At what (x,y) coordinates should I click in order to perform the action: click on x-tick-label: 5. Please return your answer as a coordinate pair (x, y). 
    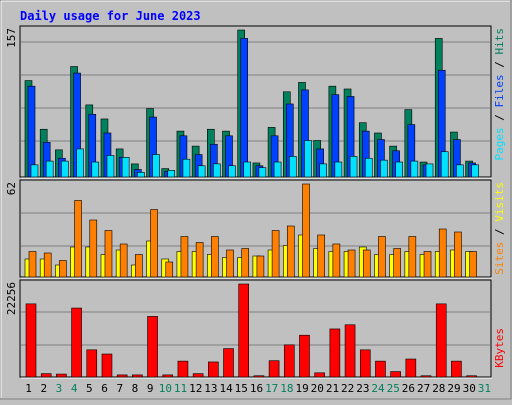
    Looking at the image, I should click on (89, 388).